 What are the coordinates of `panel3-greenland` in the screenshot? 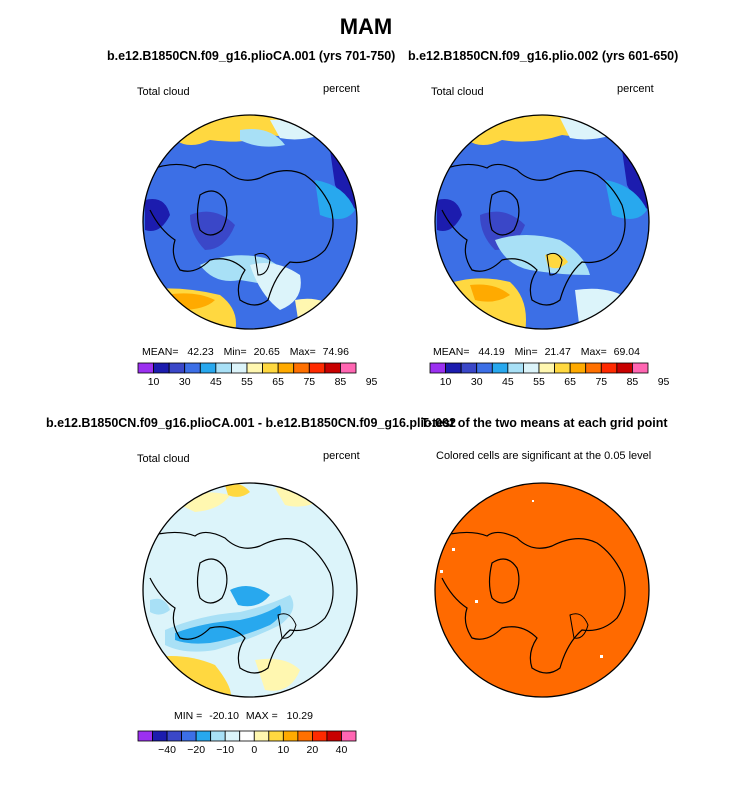 It's located at (212, 581).